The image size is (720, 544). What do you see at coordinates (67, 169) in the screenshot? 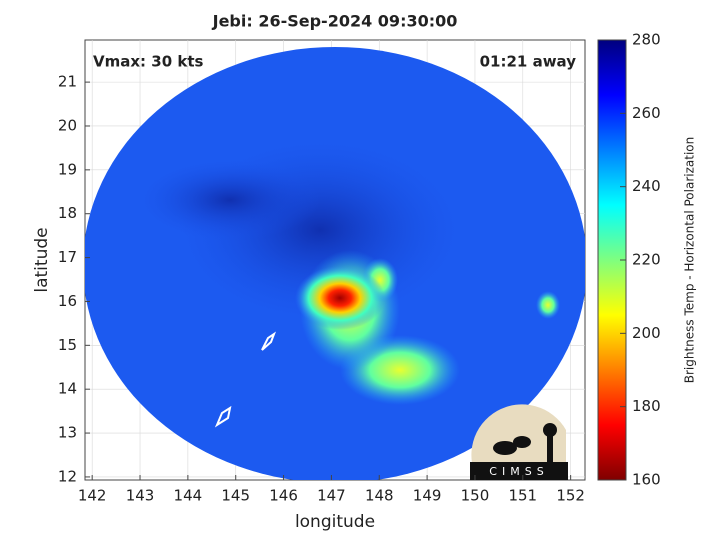
I see `y-tick-label: 19` at bounding box center [67, 169].